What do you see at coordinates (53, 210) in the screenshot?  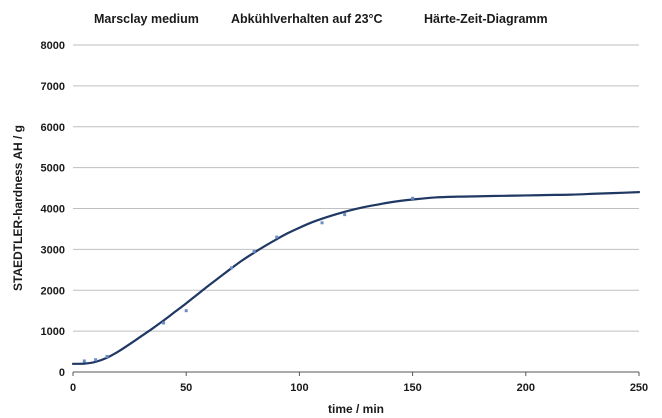 I see `y-tick-label-4000: 4000` at bounding box center [53, 210].